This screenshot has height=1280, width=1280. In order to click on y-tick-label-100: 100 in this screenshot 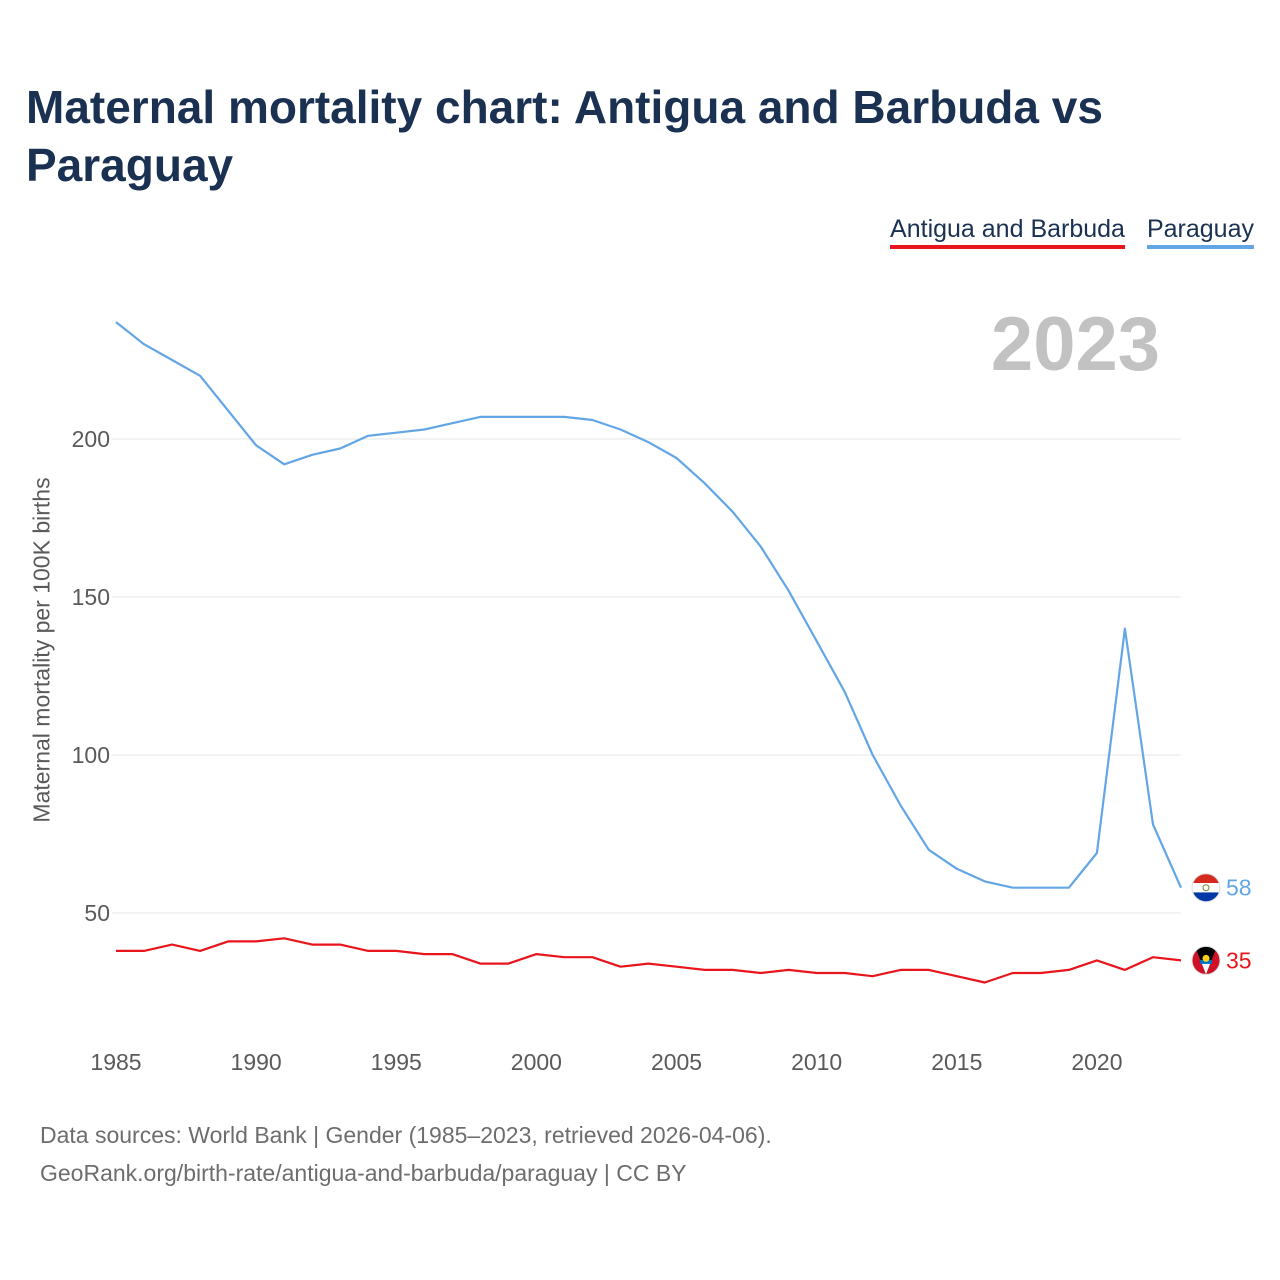, I will do `click(91, 755)`.